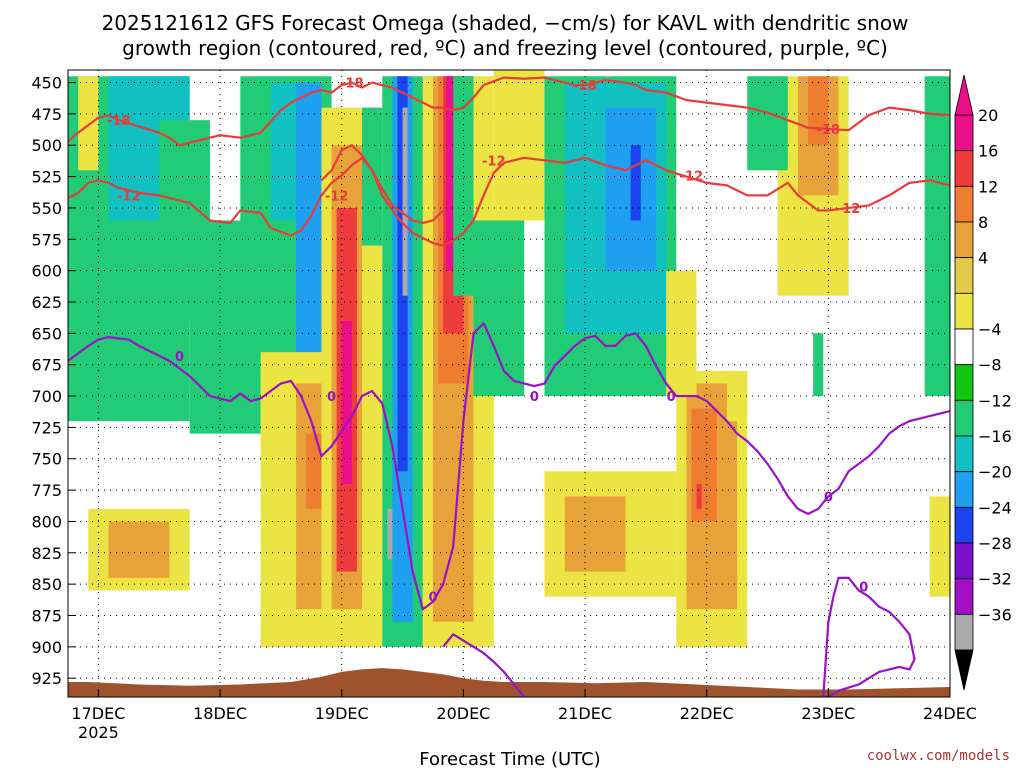 The image size is (1024, 768). What do you see at coordinates (995, 507) in the screenshot?
I see `colorbar-label: −24` at bounding box center [995, 507].